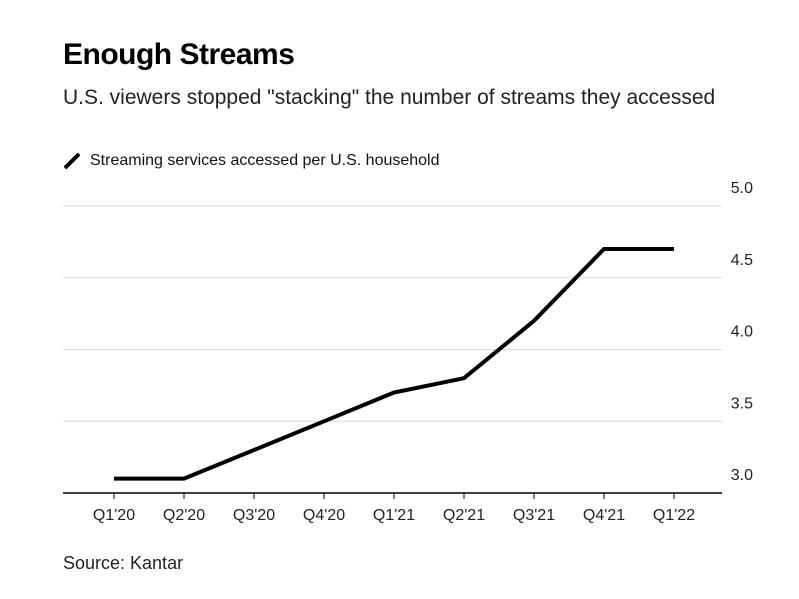 Image resolution: width=799 pixels, height=599 pixels. Describe the element at coordinates (114, 515) in the screenshot. I see `x-tick-label: Q1'20` at that location.